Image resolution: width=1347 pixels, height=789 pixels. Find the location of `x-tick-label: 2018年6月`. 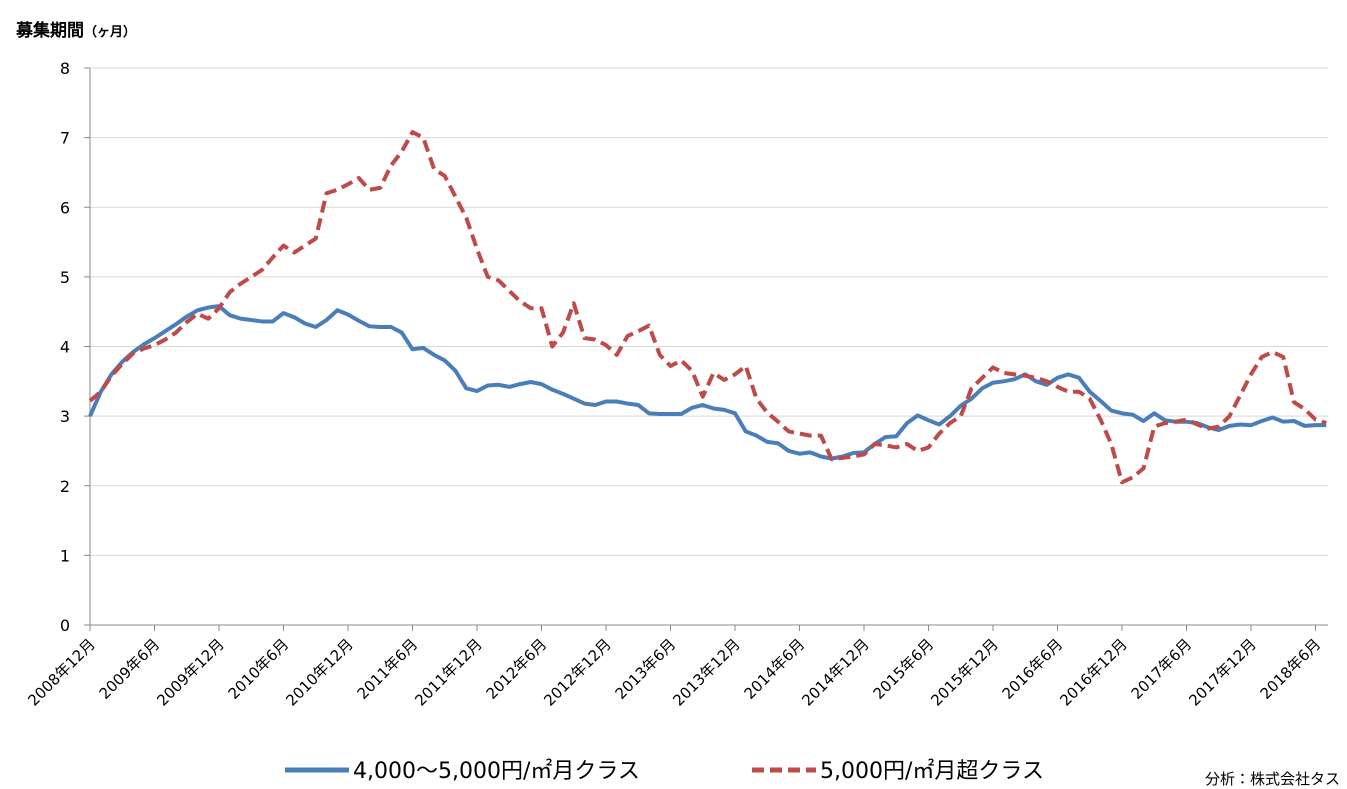

x-tick-label: 2018年6月 is located at coordinates (1291, 669).